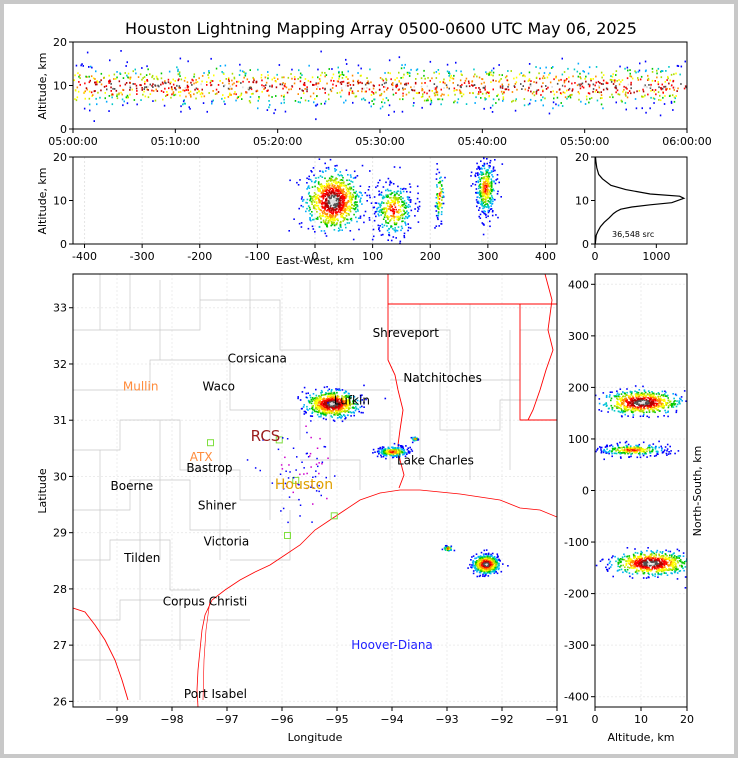 The height and width of the screenshot is (758, 738). What do you see at coordinates (171, 719) in the screenshot?
I see `longitude-axis-label: −98` at bounding box center [171, 719].